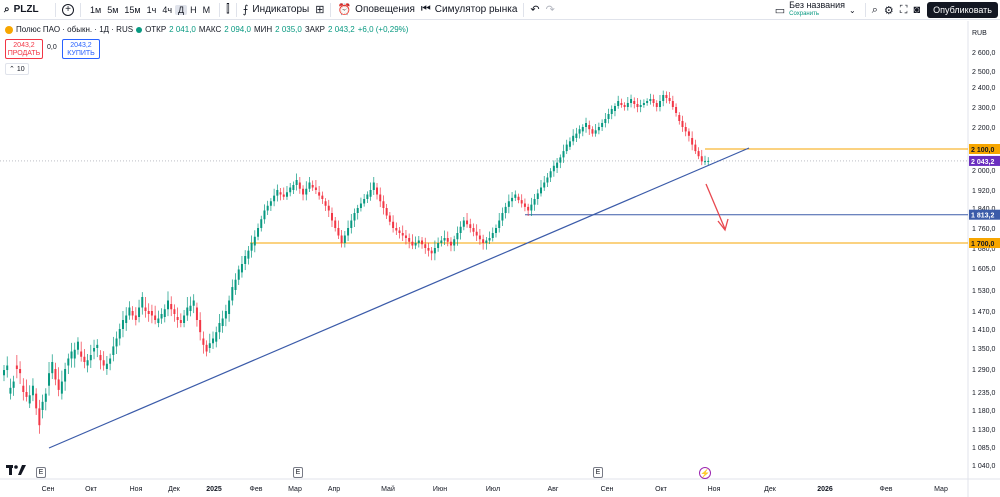  I want to click on timeframe-button: 5м, so click(113, 9).